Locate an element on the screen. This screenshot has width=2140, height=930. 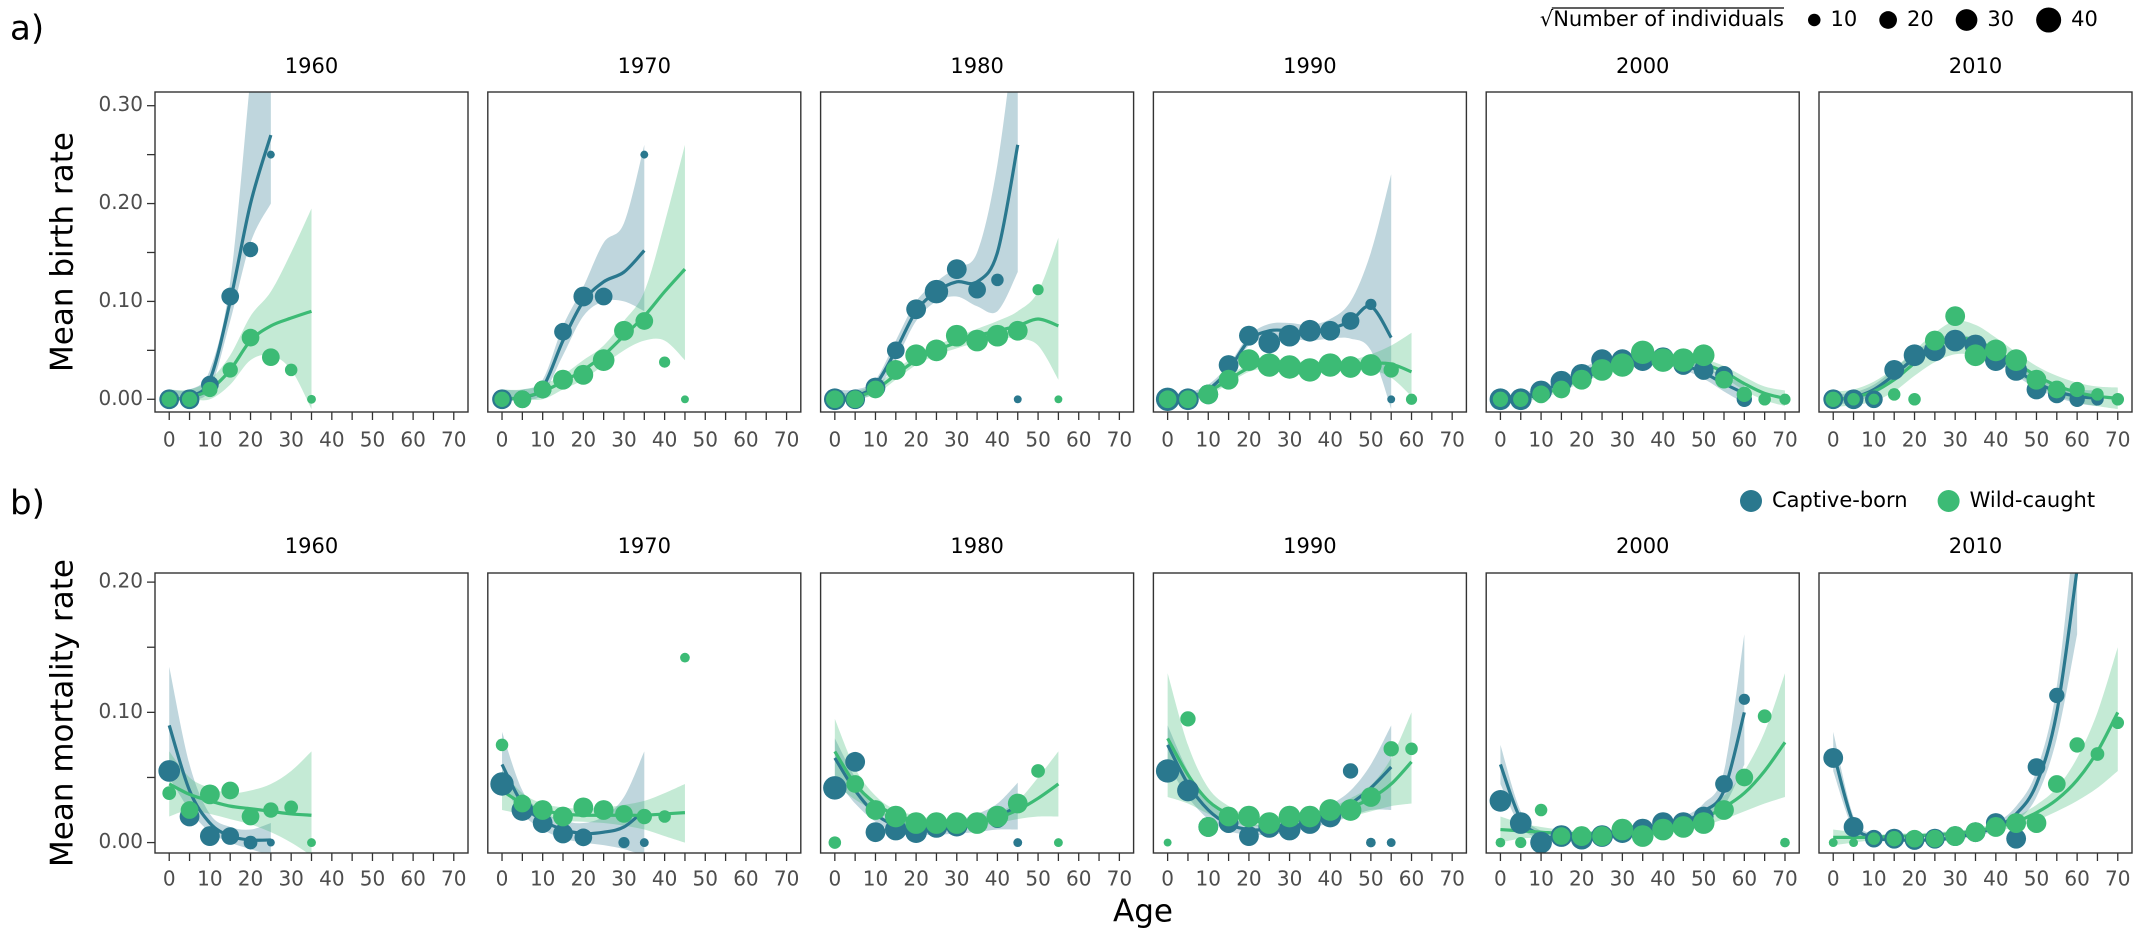
legend-key is located at coordinates (1948, 501).